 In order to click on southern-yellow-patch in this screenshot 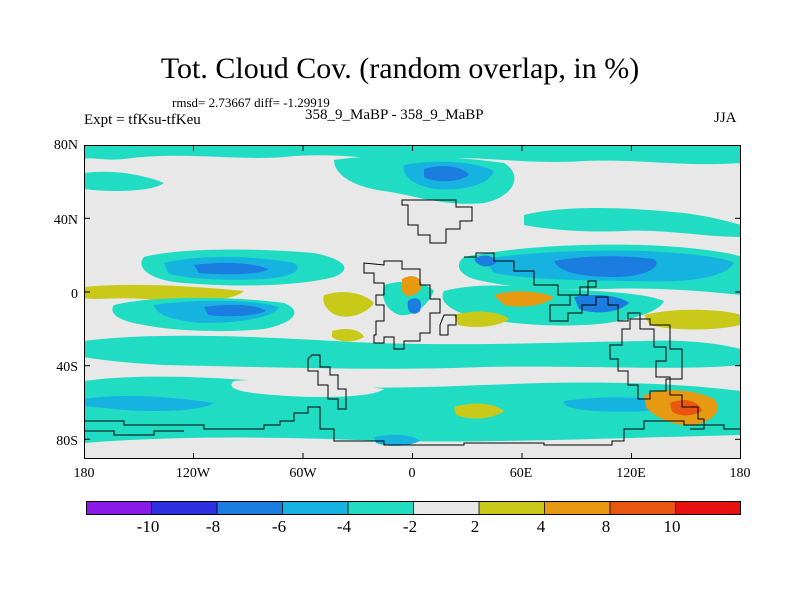, I will do `click(348, 335)`.